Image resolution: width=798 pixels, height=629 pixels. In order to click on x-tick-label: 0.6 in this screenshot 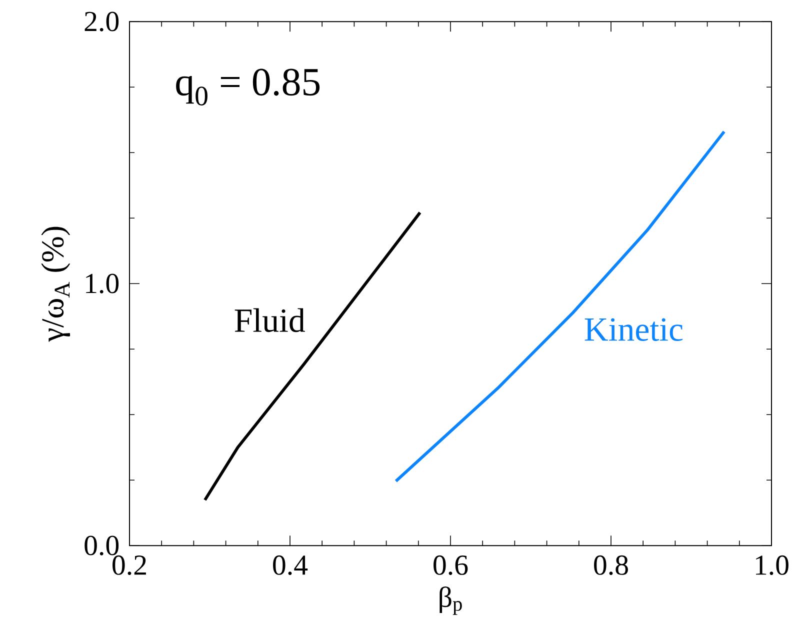, I will do `click(451, 565)`.